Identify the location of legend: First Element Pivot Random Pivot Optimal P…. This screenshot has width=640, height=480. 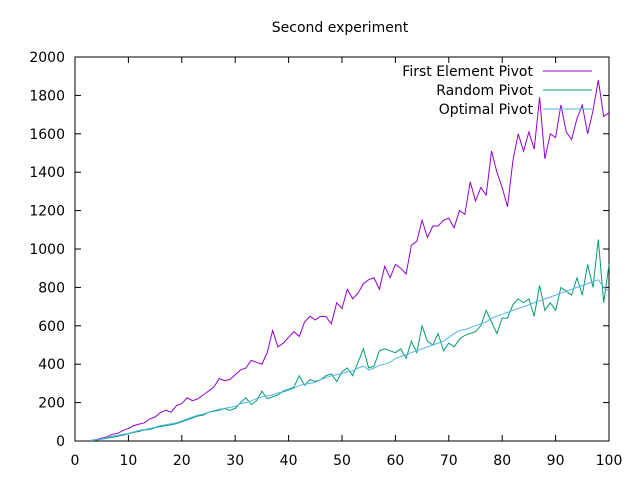
(497, 91).